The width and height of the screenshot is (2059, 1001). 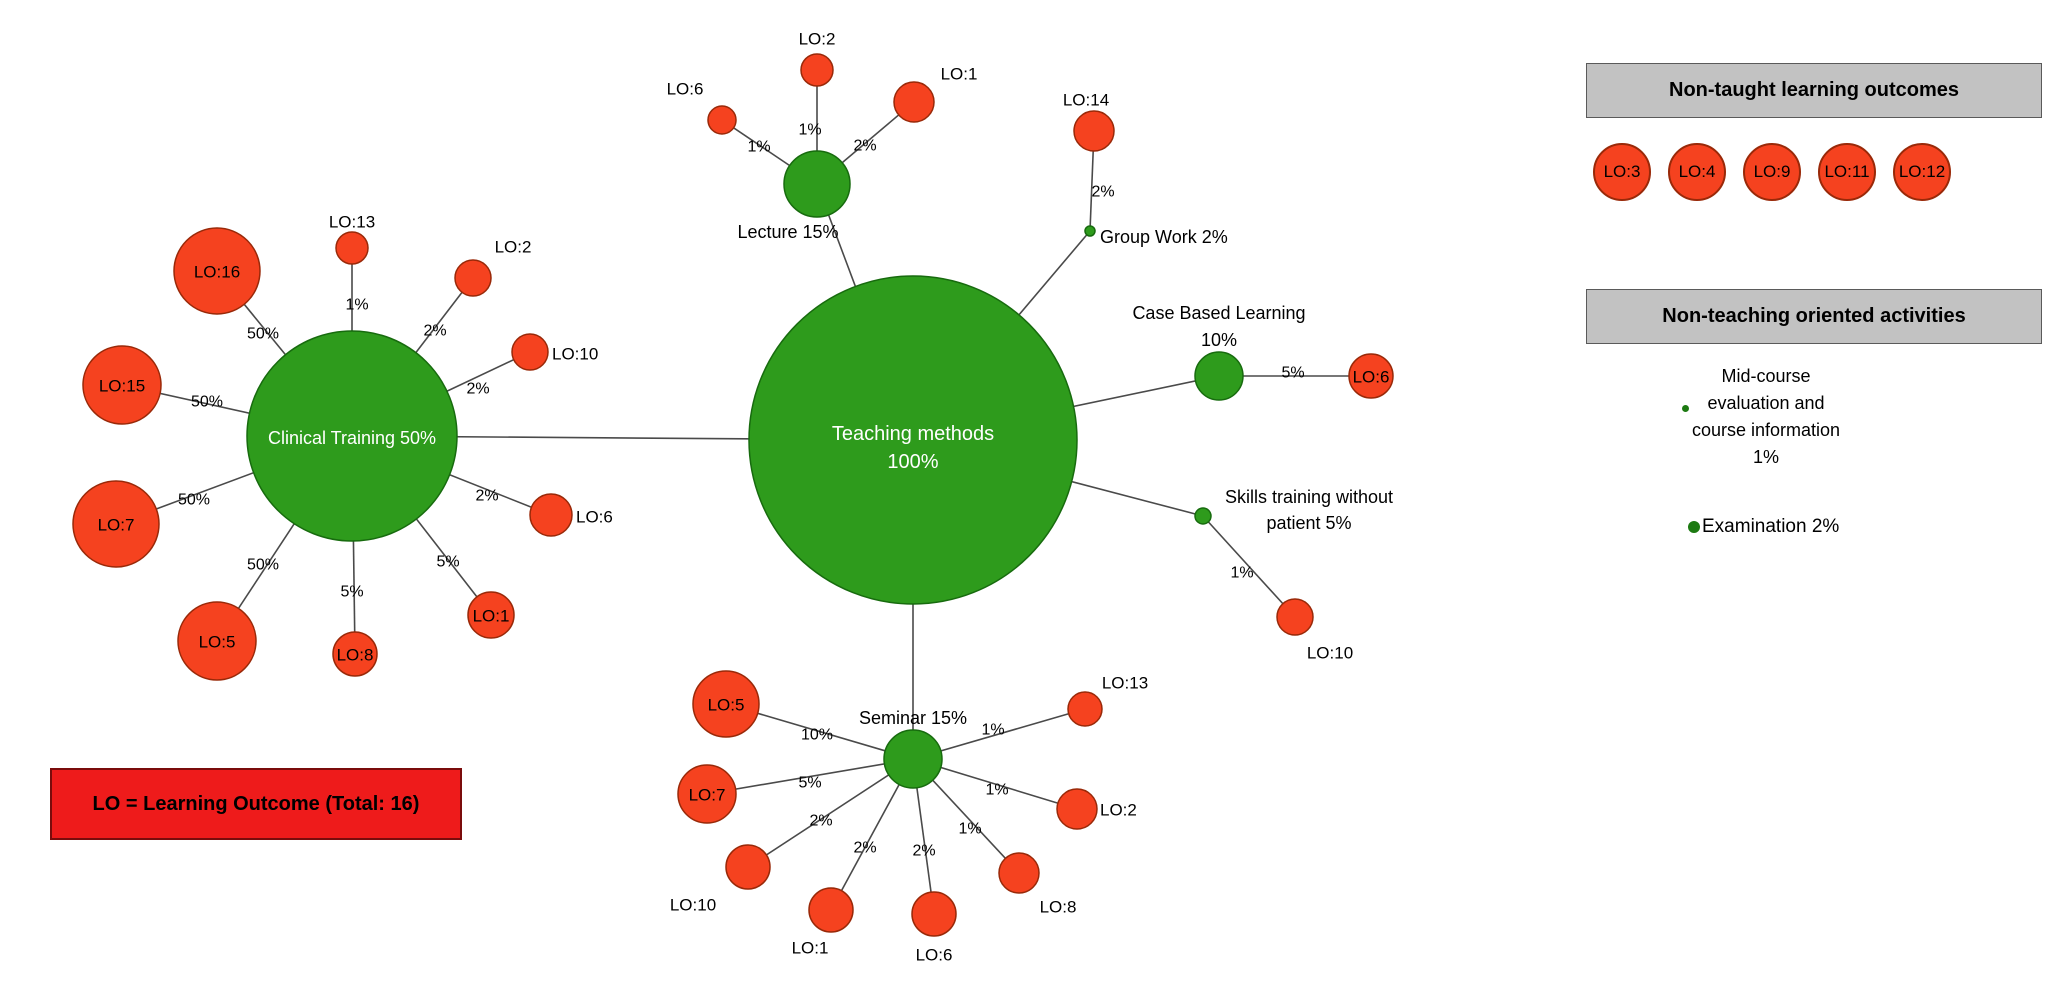 I want to click on edge-seminar-s_lo7, so click(x=810, y=776).